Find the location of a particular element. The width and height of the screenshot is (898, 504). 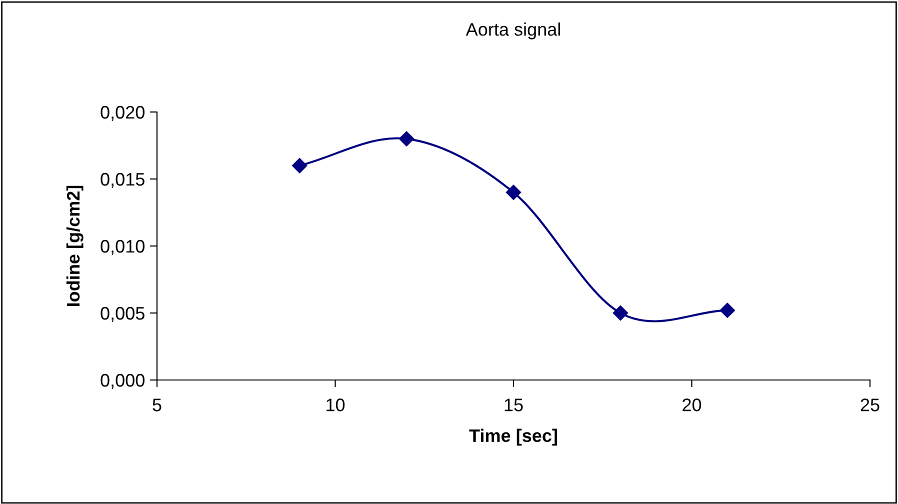

x-tick-label: 25 is located at coordinates (870, 405).